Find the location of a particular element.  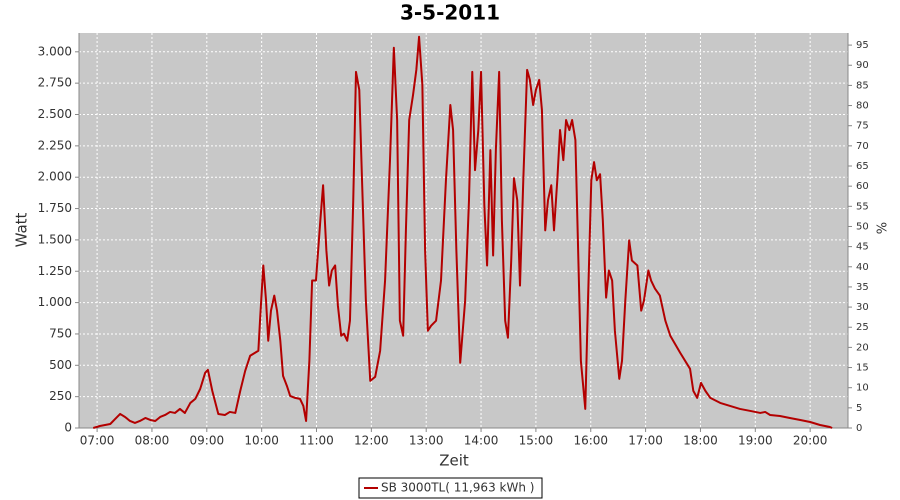

x-tick-label: 12:00 is located at coordinates (371, 441).